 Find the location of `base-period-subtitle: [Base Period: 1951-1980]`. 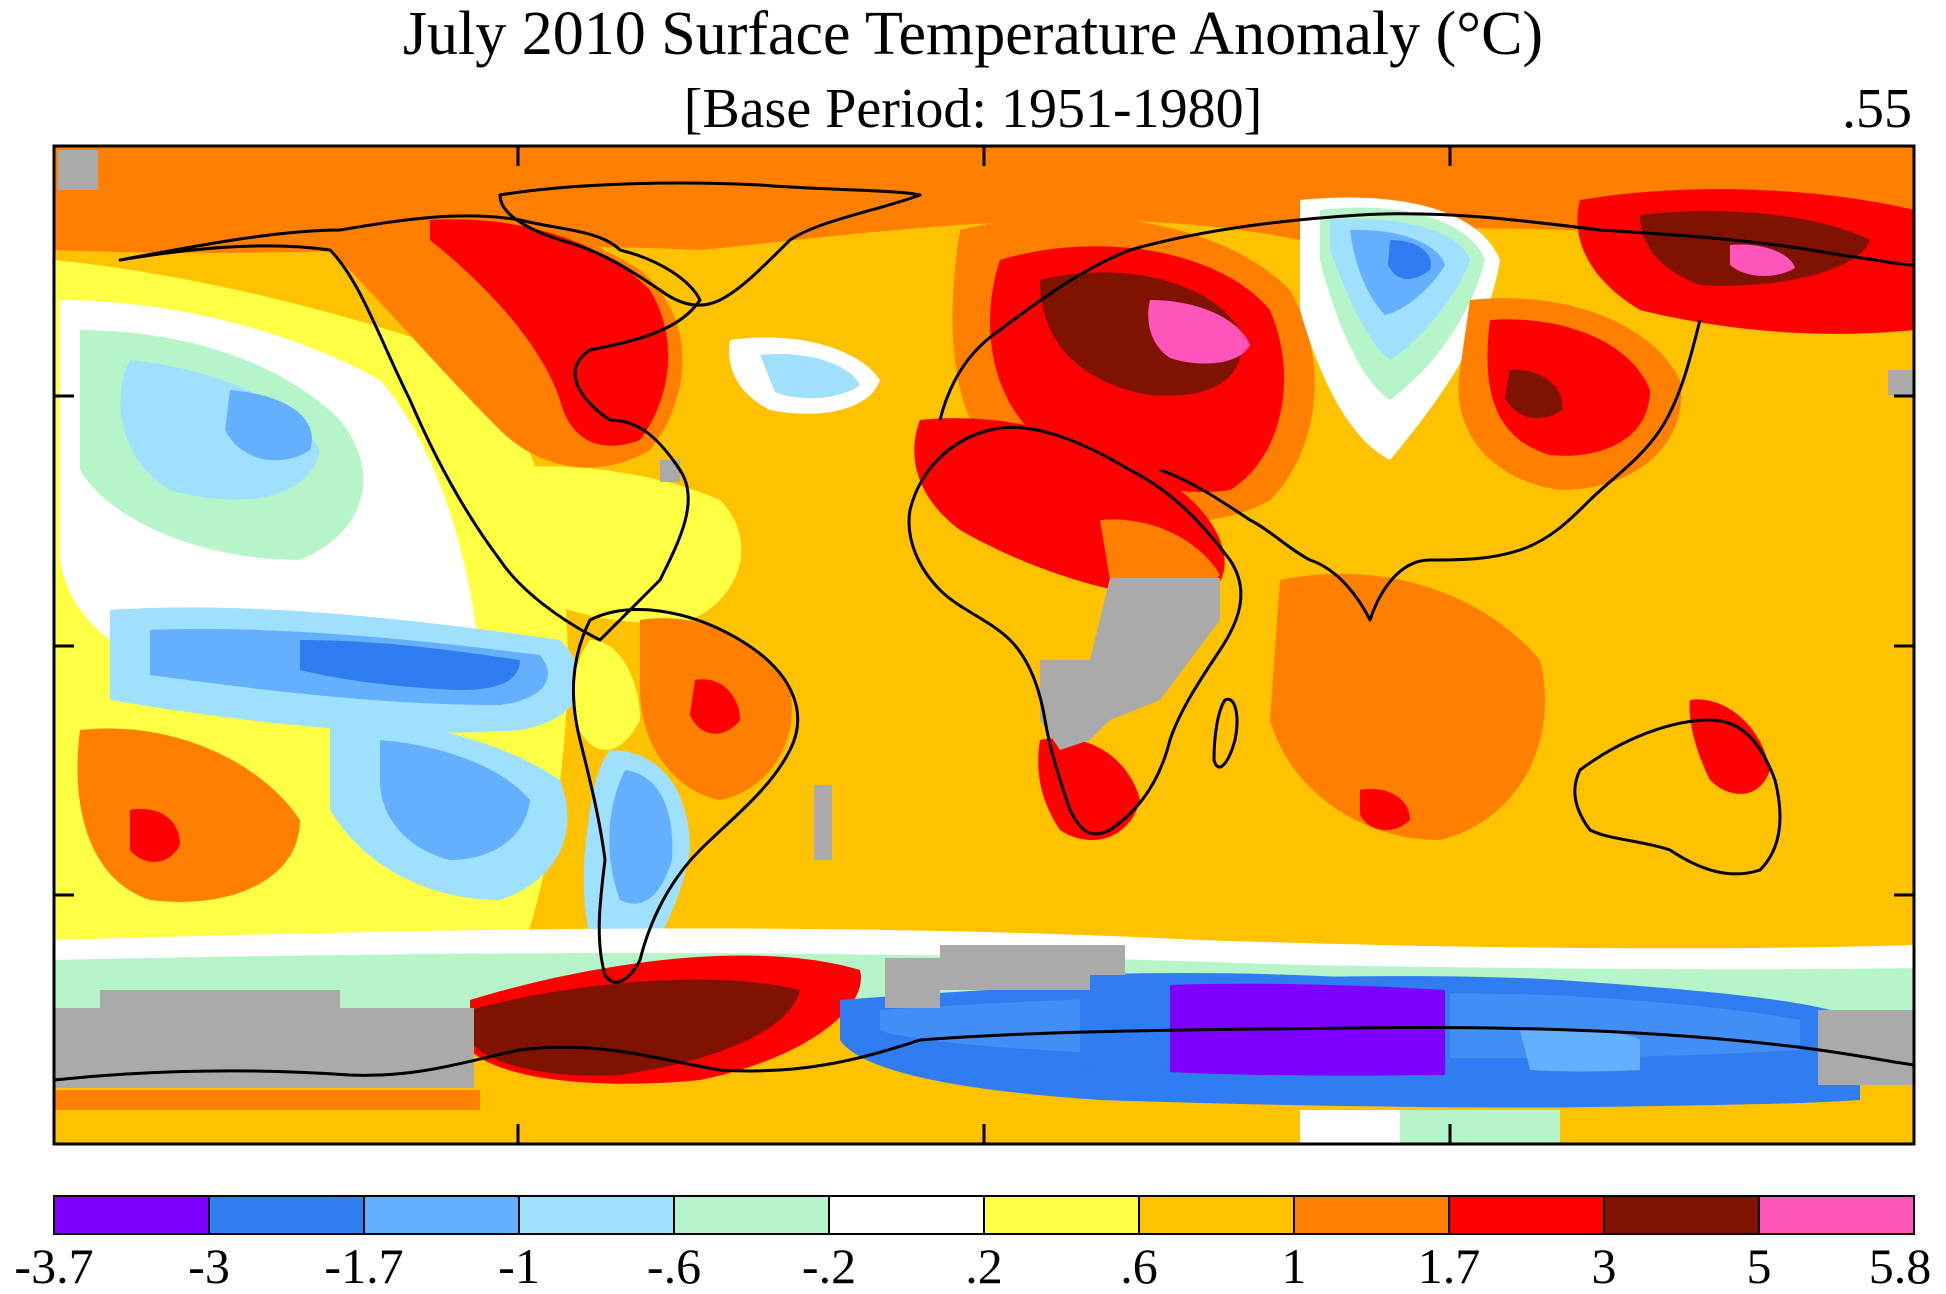

base-period-subtitle: [Base Period: 1951-1980] is located at coordinates (973, 109).